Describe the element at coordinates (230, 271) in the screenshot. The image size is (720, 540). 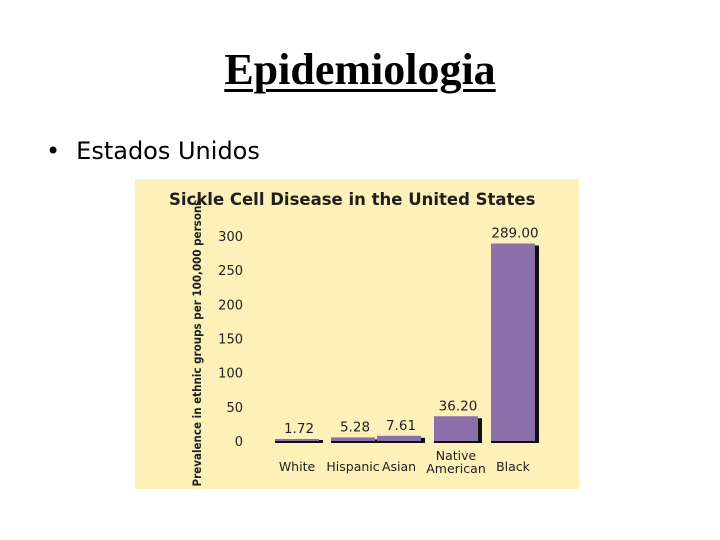
I see `y-tick-label: 250` at that location.